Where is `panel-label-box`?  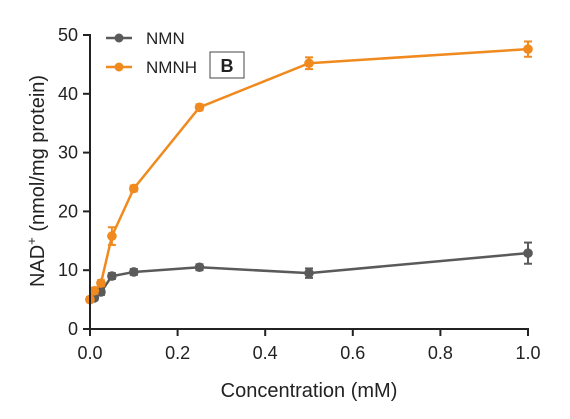
panel-label-box is located at coordinates (227, 65).